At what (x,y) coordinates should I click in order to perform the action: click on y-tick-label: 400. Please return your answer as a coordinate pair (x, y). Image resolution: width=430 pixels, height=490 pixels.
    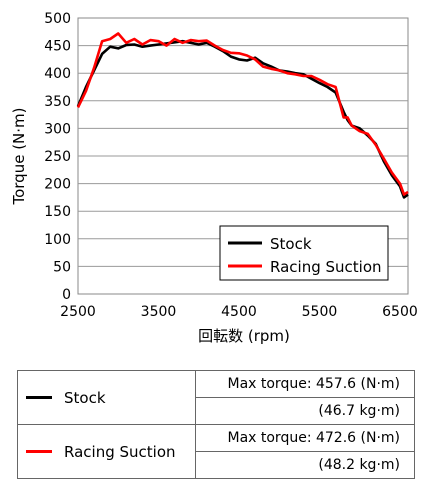
    Looking at the image, I should click on (57, 74).